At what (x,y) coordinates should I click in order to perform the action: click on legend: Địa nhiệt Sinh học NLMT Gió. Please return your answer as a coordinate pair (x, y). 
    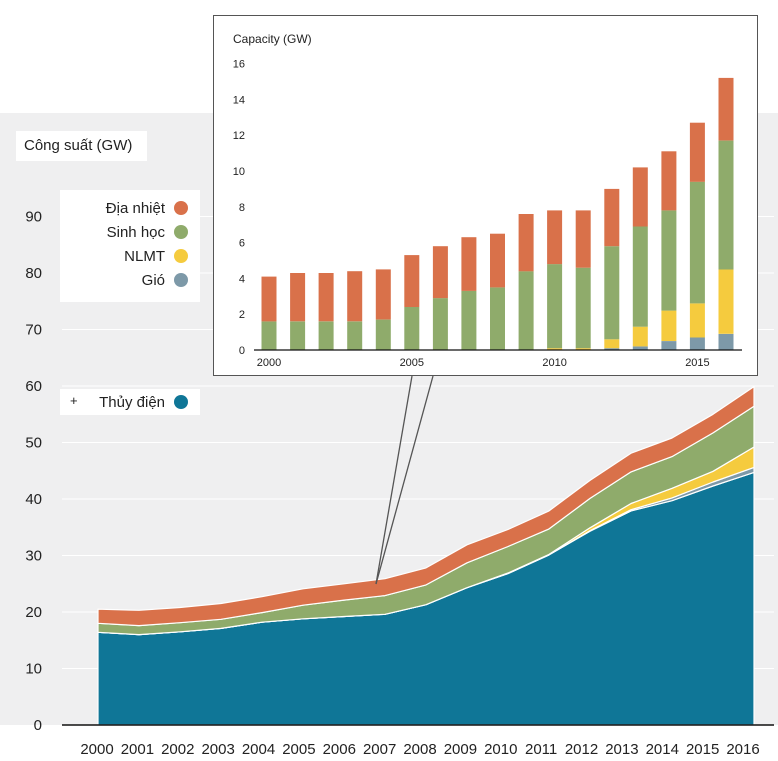
    Looking at the image, I should click on (130, 246).